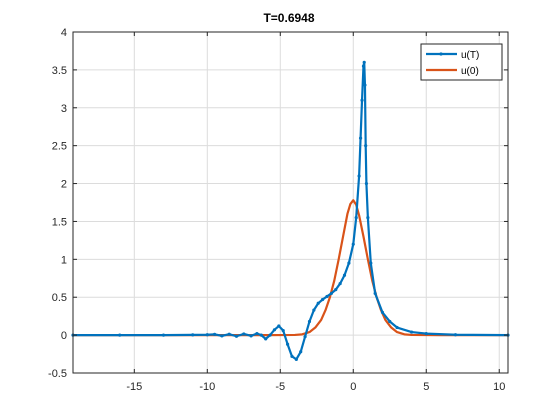 This screenshot has height=420, width=560. I want to click on y-tick-label: 3, so click(64, 109).